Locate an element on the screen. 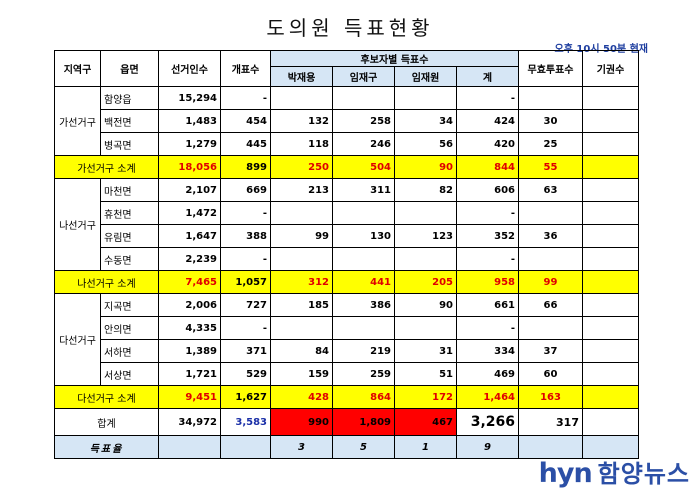 The width and height of the screenshot is (700, 495). counted-cell: 388 is located at coordinates (245, 236).